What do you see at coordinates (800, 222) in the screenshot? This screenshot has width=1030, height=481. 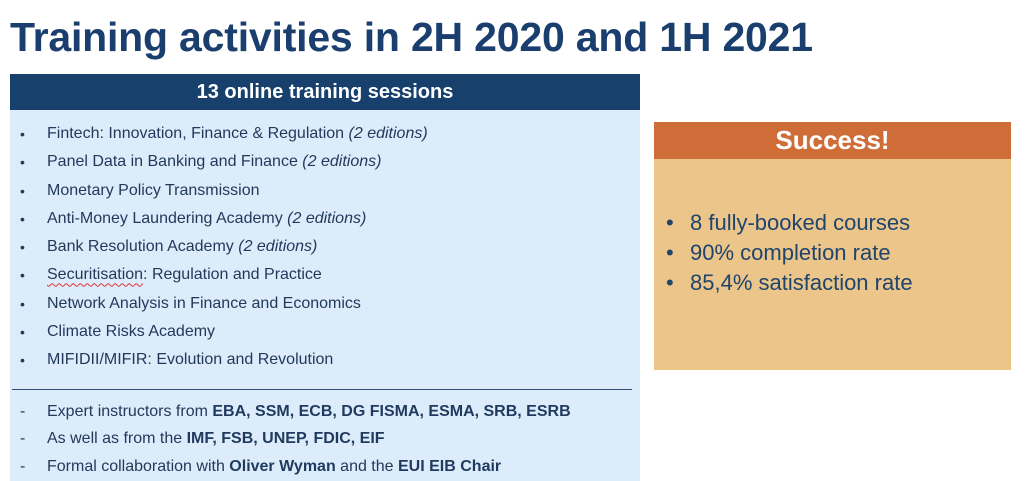 I see `stat-text: 8 fully-booked courses` at bounding box center [800, 222].